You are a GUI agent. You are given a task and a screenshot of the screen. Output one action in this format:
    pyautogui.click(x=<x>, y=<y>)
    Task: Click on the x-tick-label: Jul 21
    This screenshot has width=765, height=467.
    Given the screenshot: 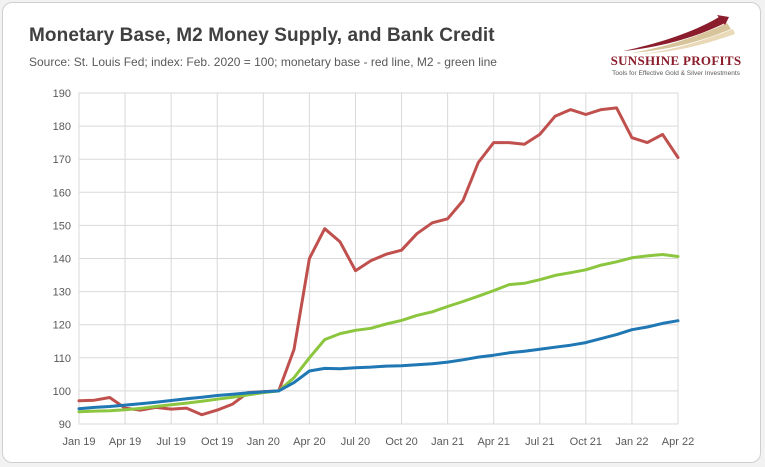 What is the action you would take?
    pyautogui.click(x=539, y=442)
    